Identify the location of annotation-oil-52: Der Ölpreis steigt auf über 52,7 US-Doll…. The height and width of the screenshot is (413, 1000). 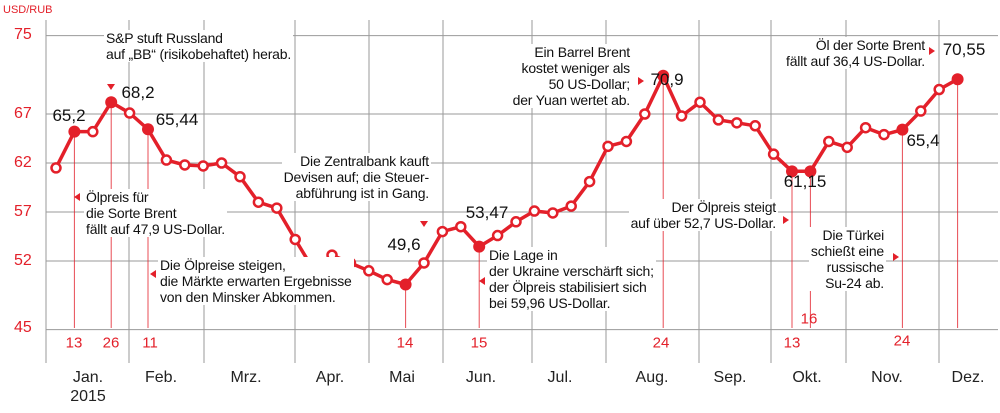
(703, 215).